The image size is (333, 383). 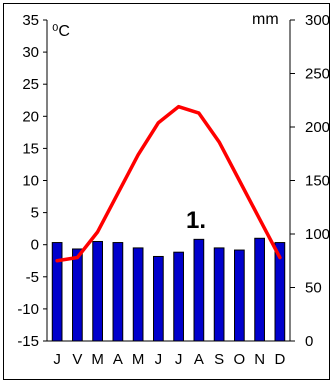 What do you see at coordinates (30, 84) in the screenshot?
I see `left-tick-label: 25` at bounding box center [30, 84].